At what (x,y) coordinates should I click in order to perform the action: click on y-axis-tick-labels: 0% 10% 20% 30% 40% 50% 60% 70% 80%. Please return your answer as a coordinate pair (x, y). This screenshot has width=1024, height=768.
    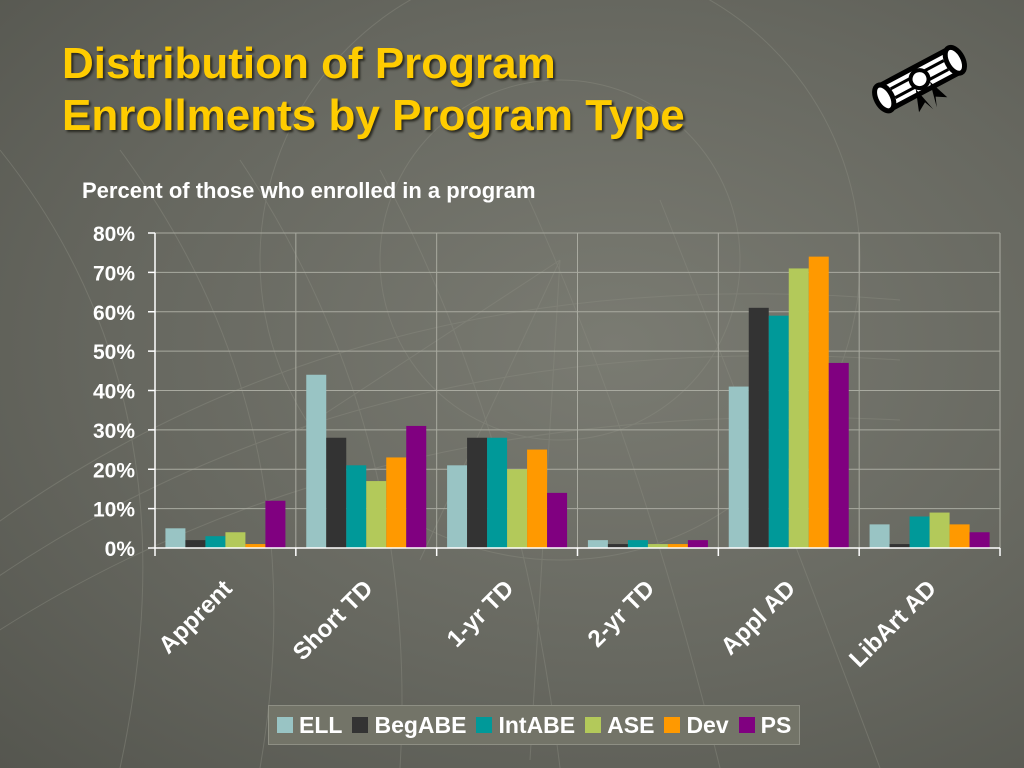
    Looking at the image, I should click on (114, 392).